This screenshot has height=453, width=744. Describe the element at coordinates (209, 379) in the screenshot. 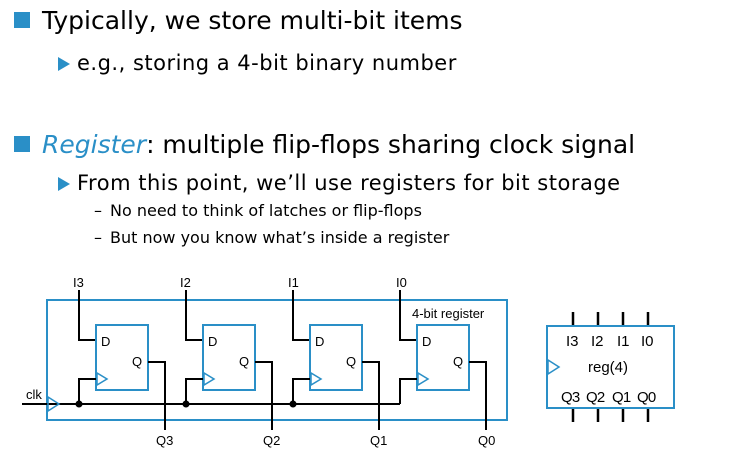

I see `ff2-clock-icon` at that location.